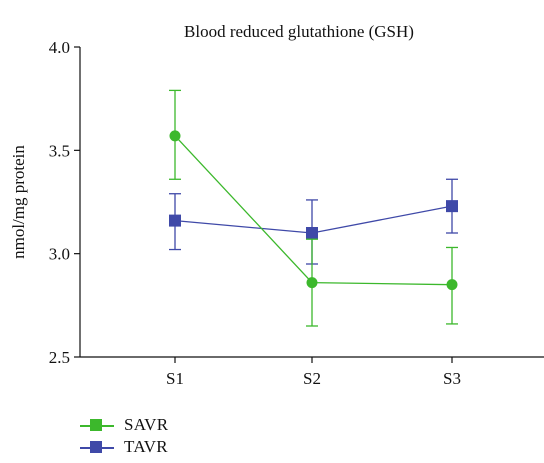 The width and height of the screenshot is (544, 463). Describe the element at coordinates (175, 378) in the screenshot. I see `x-tick-label: S1` at that location.